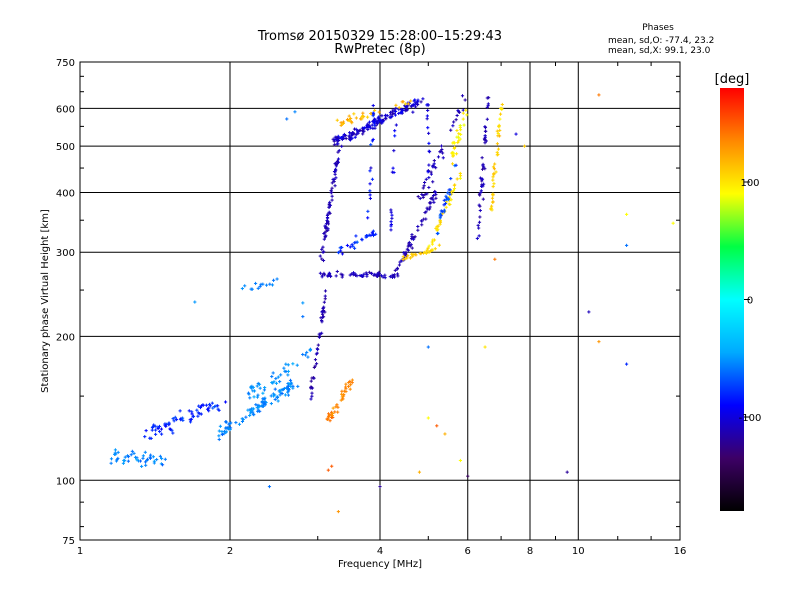  I want to click on x-tick-label: 6, so click(468, 551).